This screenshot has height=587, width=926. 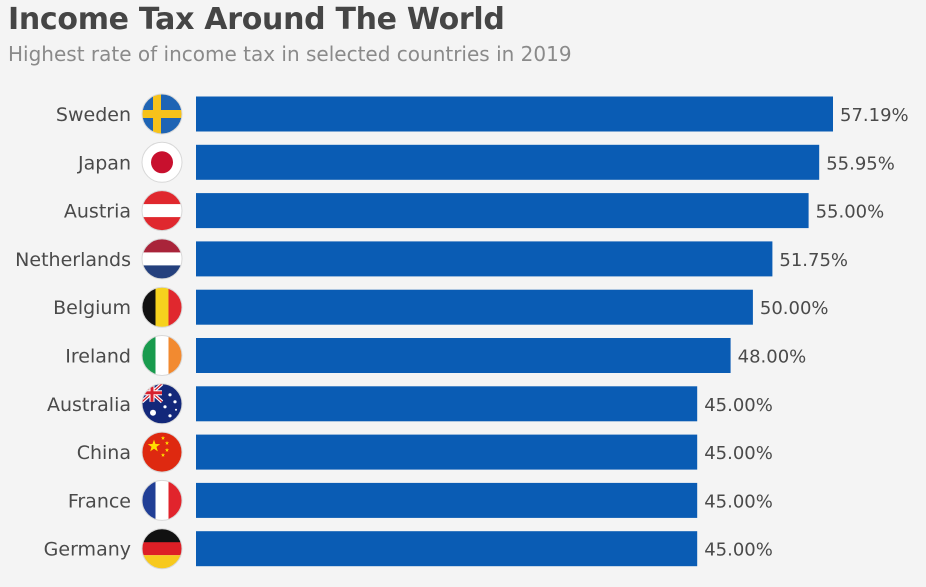 I want to click on ireland-flag-icon, so click(x=162, y=355).